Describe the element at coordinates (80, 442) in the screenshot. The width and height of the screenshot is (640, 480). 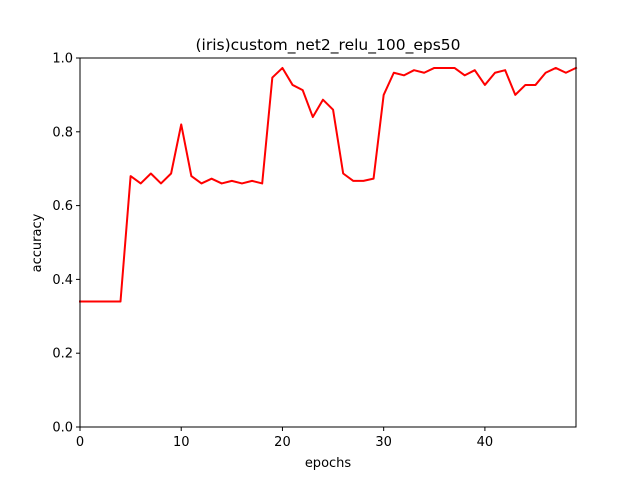
I see `x-tick-label: 0` at that location.